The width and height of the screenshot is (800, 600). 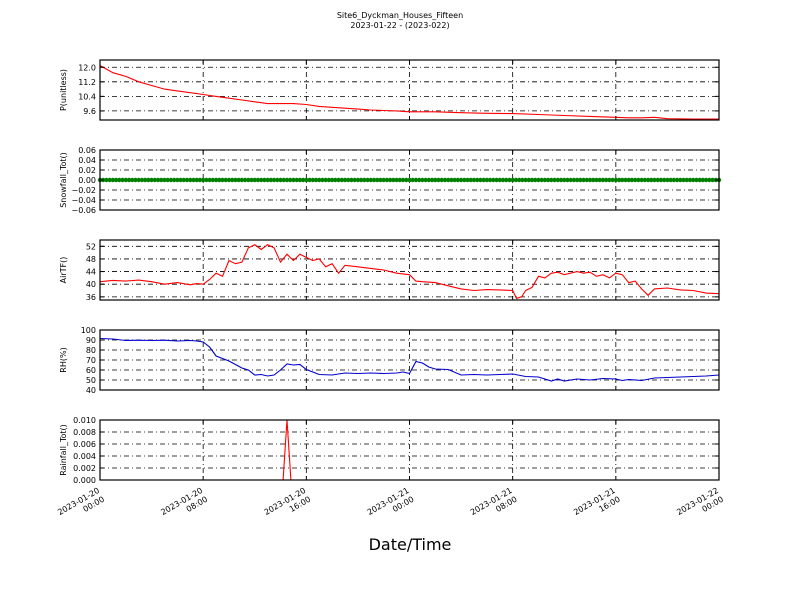 What do you see at coordinates (410, 544) in the screenshot?
I see `x-axis-label: Date/Time` at bounding box center [410, 544].